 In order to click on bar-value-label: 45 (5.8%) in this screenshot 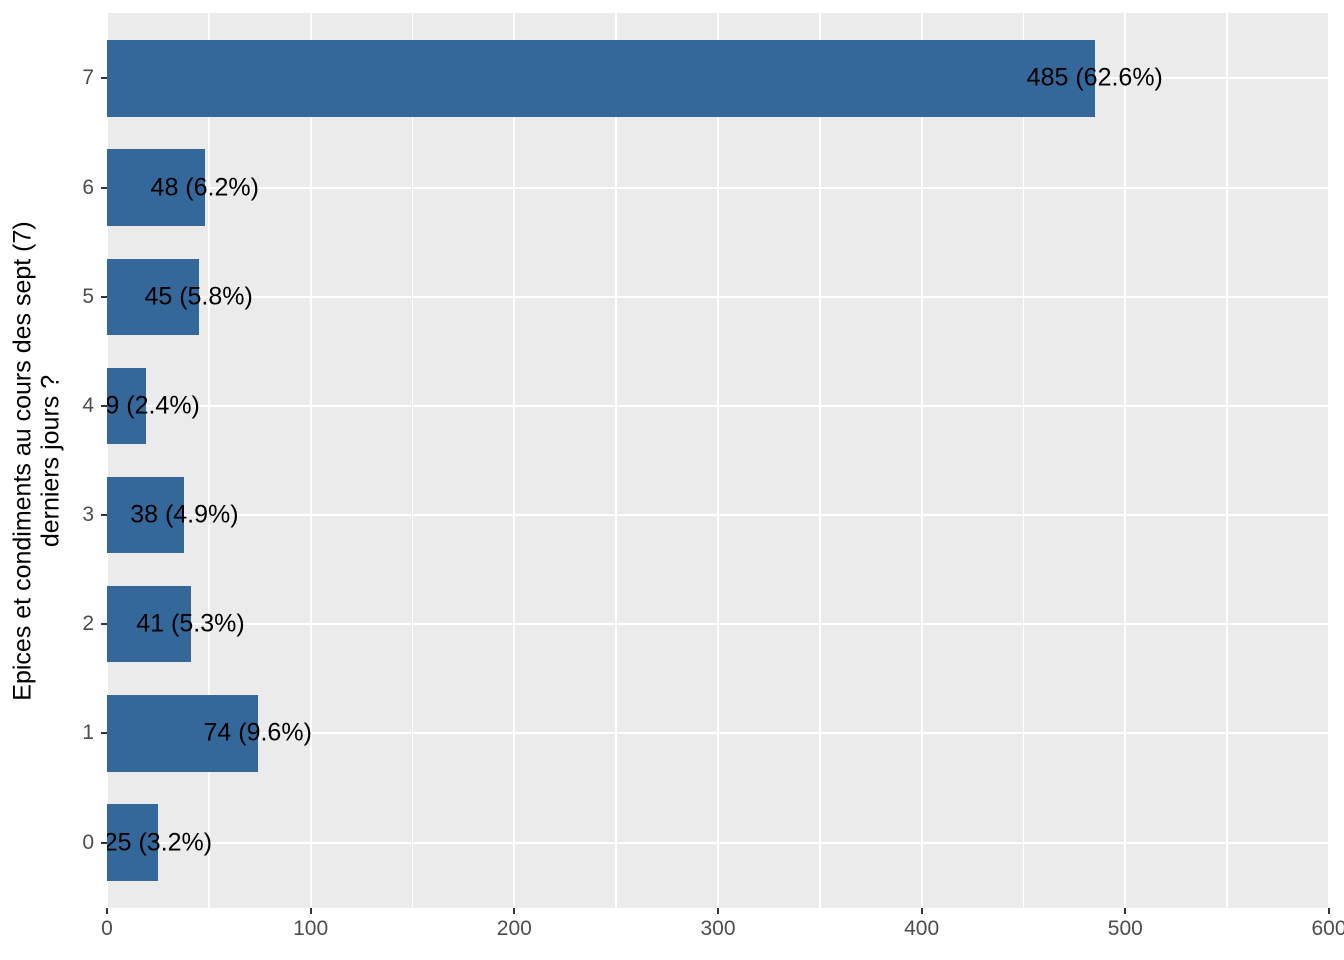, I will do `click(198, 296)`.